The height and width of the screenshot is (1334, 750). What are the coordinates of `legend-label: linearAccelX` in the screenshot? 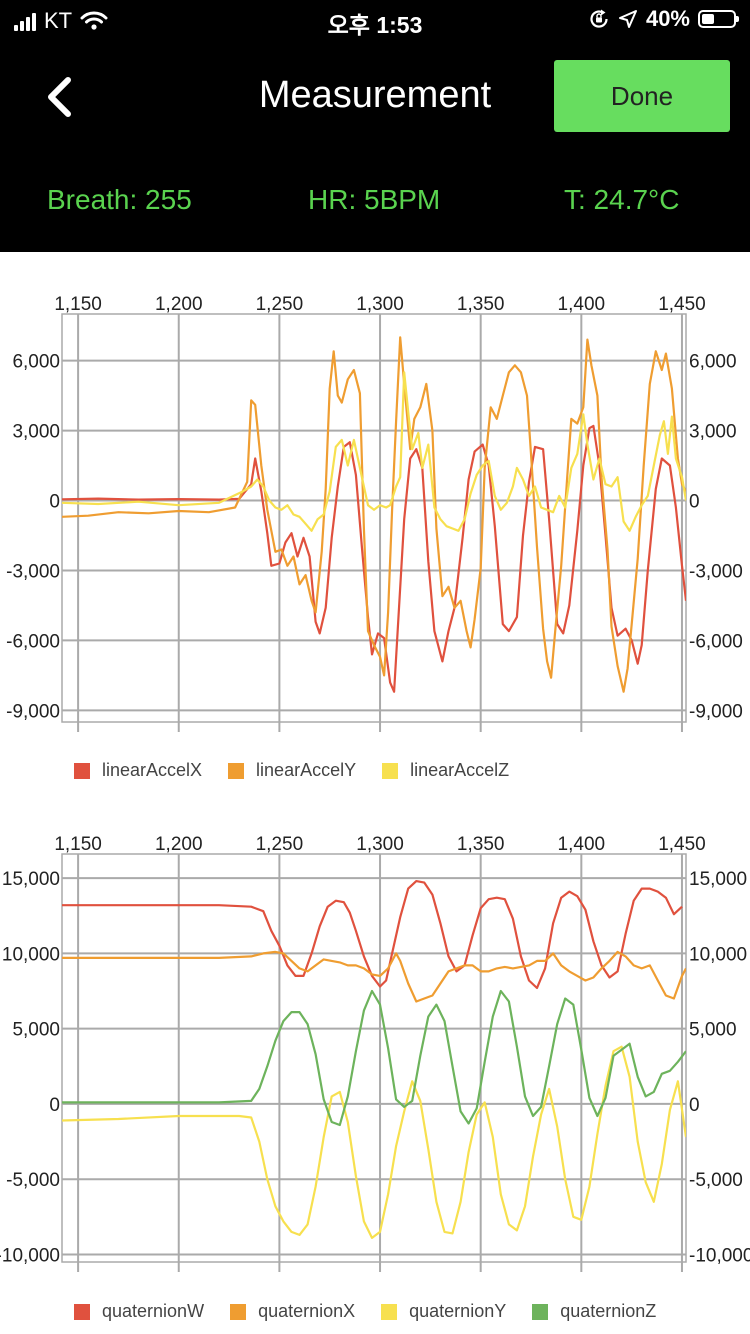 It's located at (152, 770).